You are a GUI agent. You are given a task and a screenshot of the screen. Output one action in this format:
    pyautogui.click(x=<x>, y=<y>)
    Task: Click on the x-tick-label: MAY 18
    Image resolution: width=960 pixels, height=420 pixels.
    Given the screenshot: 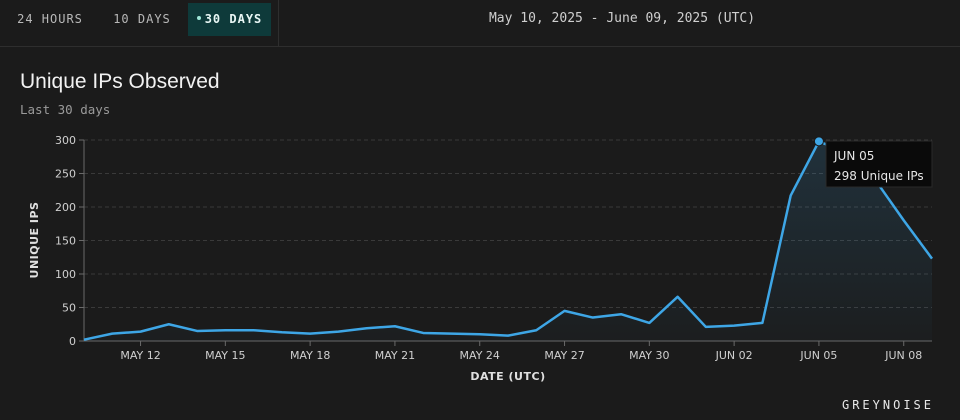 What is the action you would take?
    pyautogui.click(x=310, y=355)
    